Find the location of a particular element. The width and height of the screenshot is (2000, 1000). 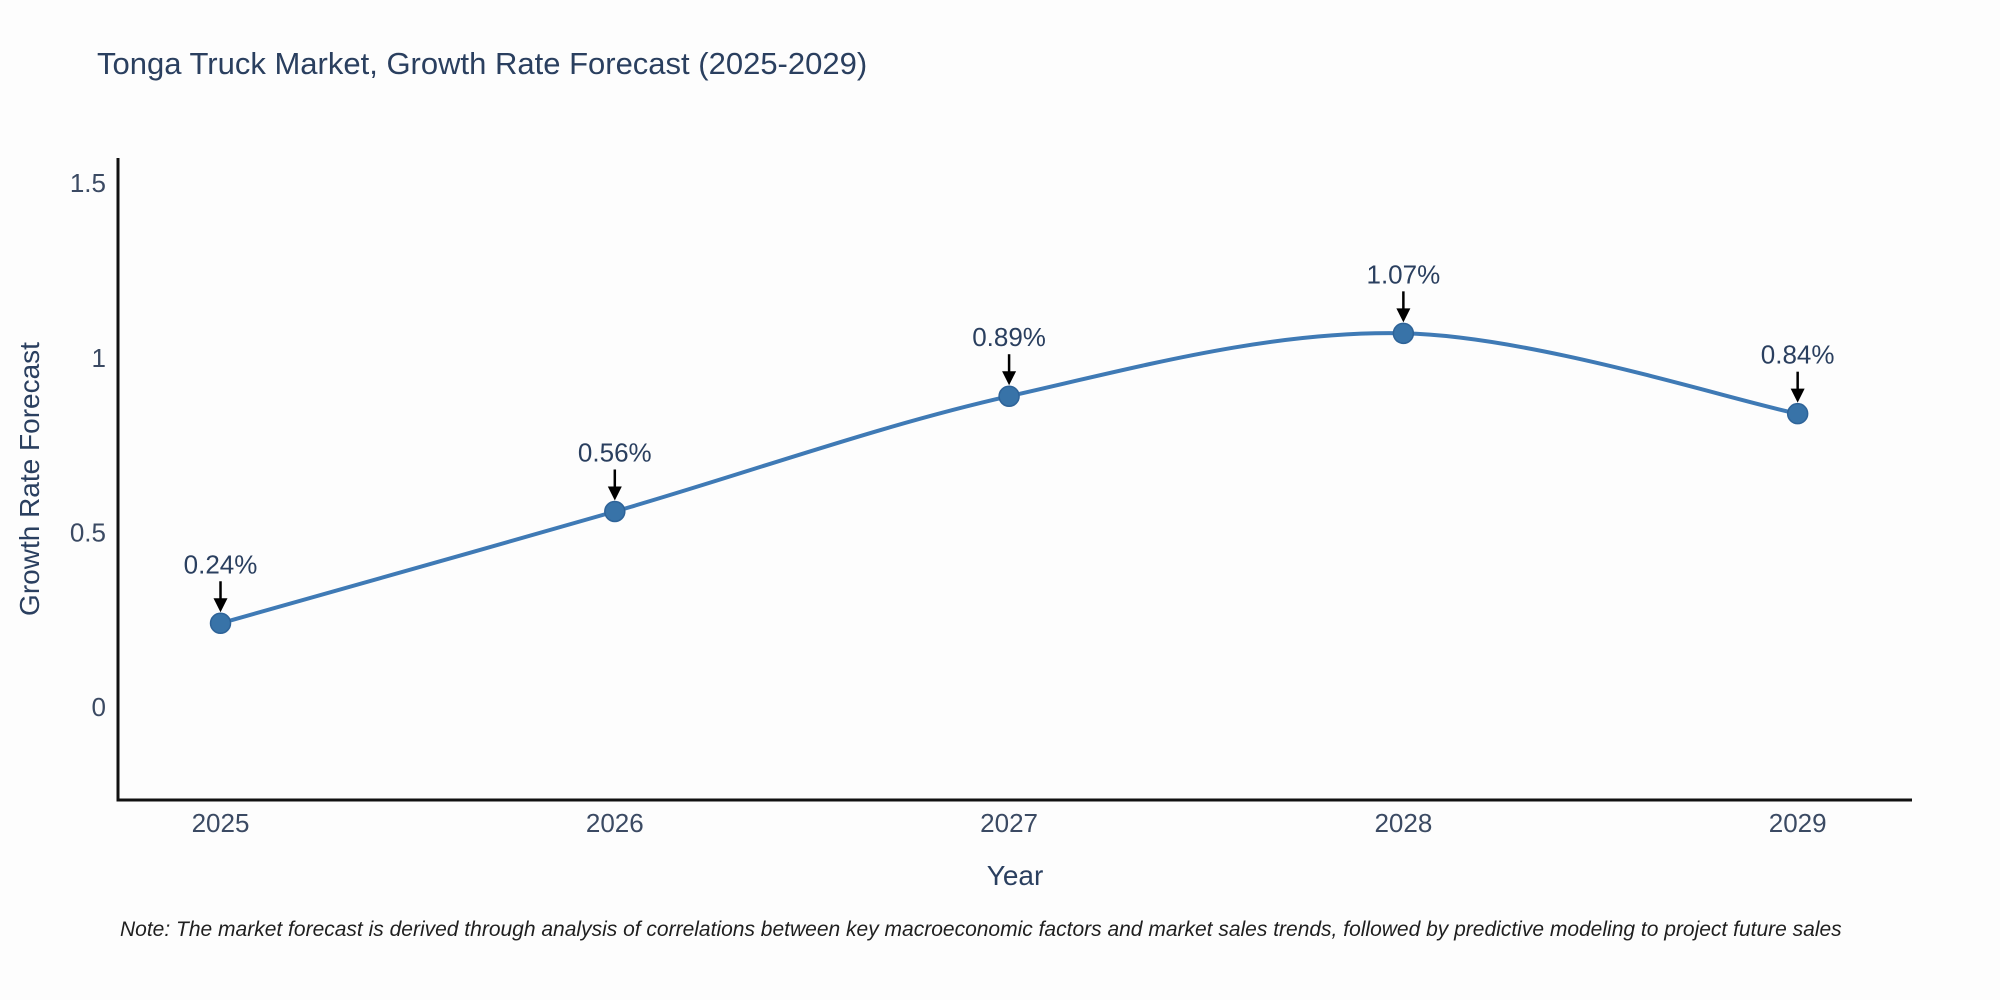

y-tick-label: 0.5 is located at coordinates (88, 532).